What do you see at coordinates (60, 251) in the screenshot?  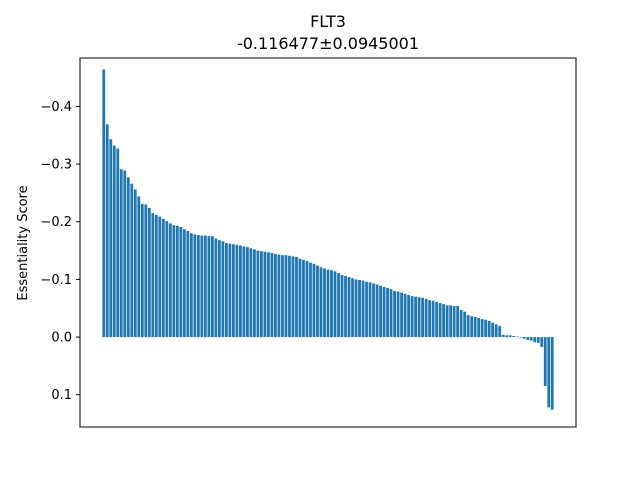 I see `y-axis-ticks: −0.4 −0.3 −0.2 −0.1 0.0 0.1` at bounding box center [60, 251].